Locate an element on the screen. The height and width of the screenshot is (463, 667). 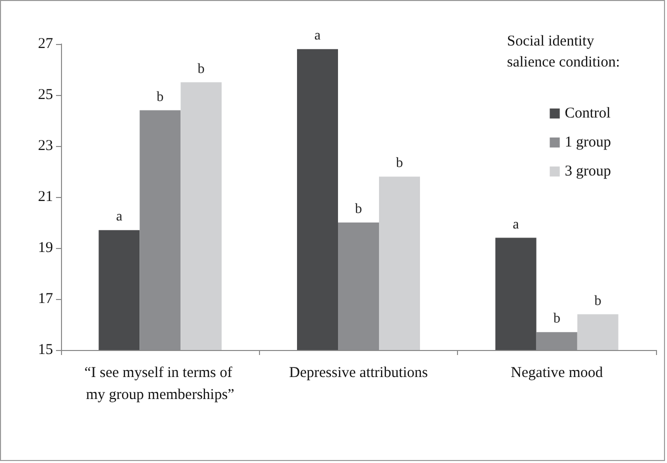
y-tick-label: 21 is located at coordinates (45, 197).